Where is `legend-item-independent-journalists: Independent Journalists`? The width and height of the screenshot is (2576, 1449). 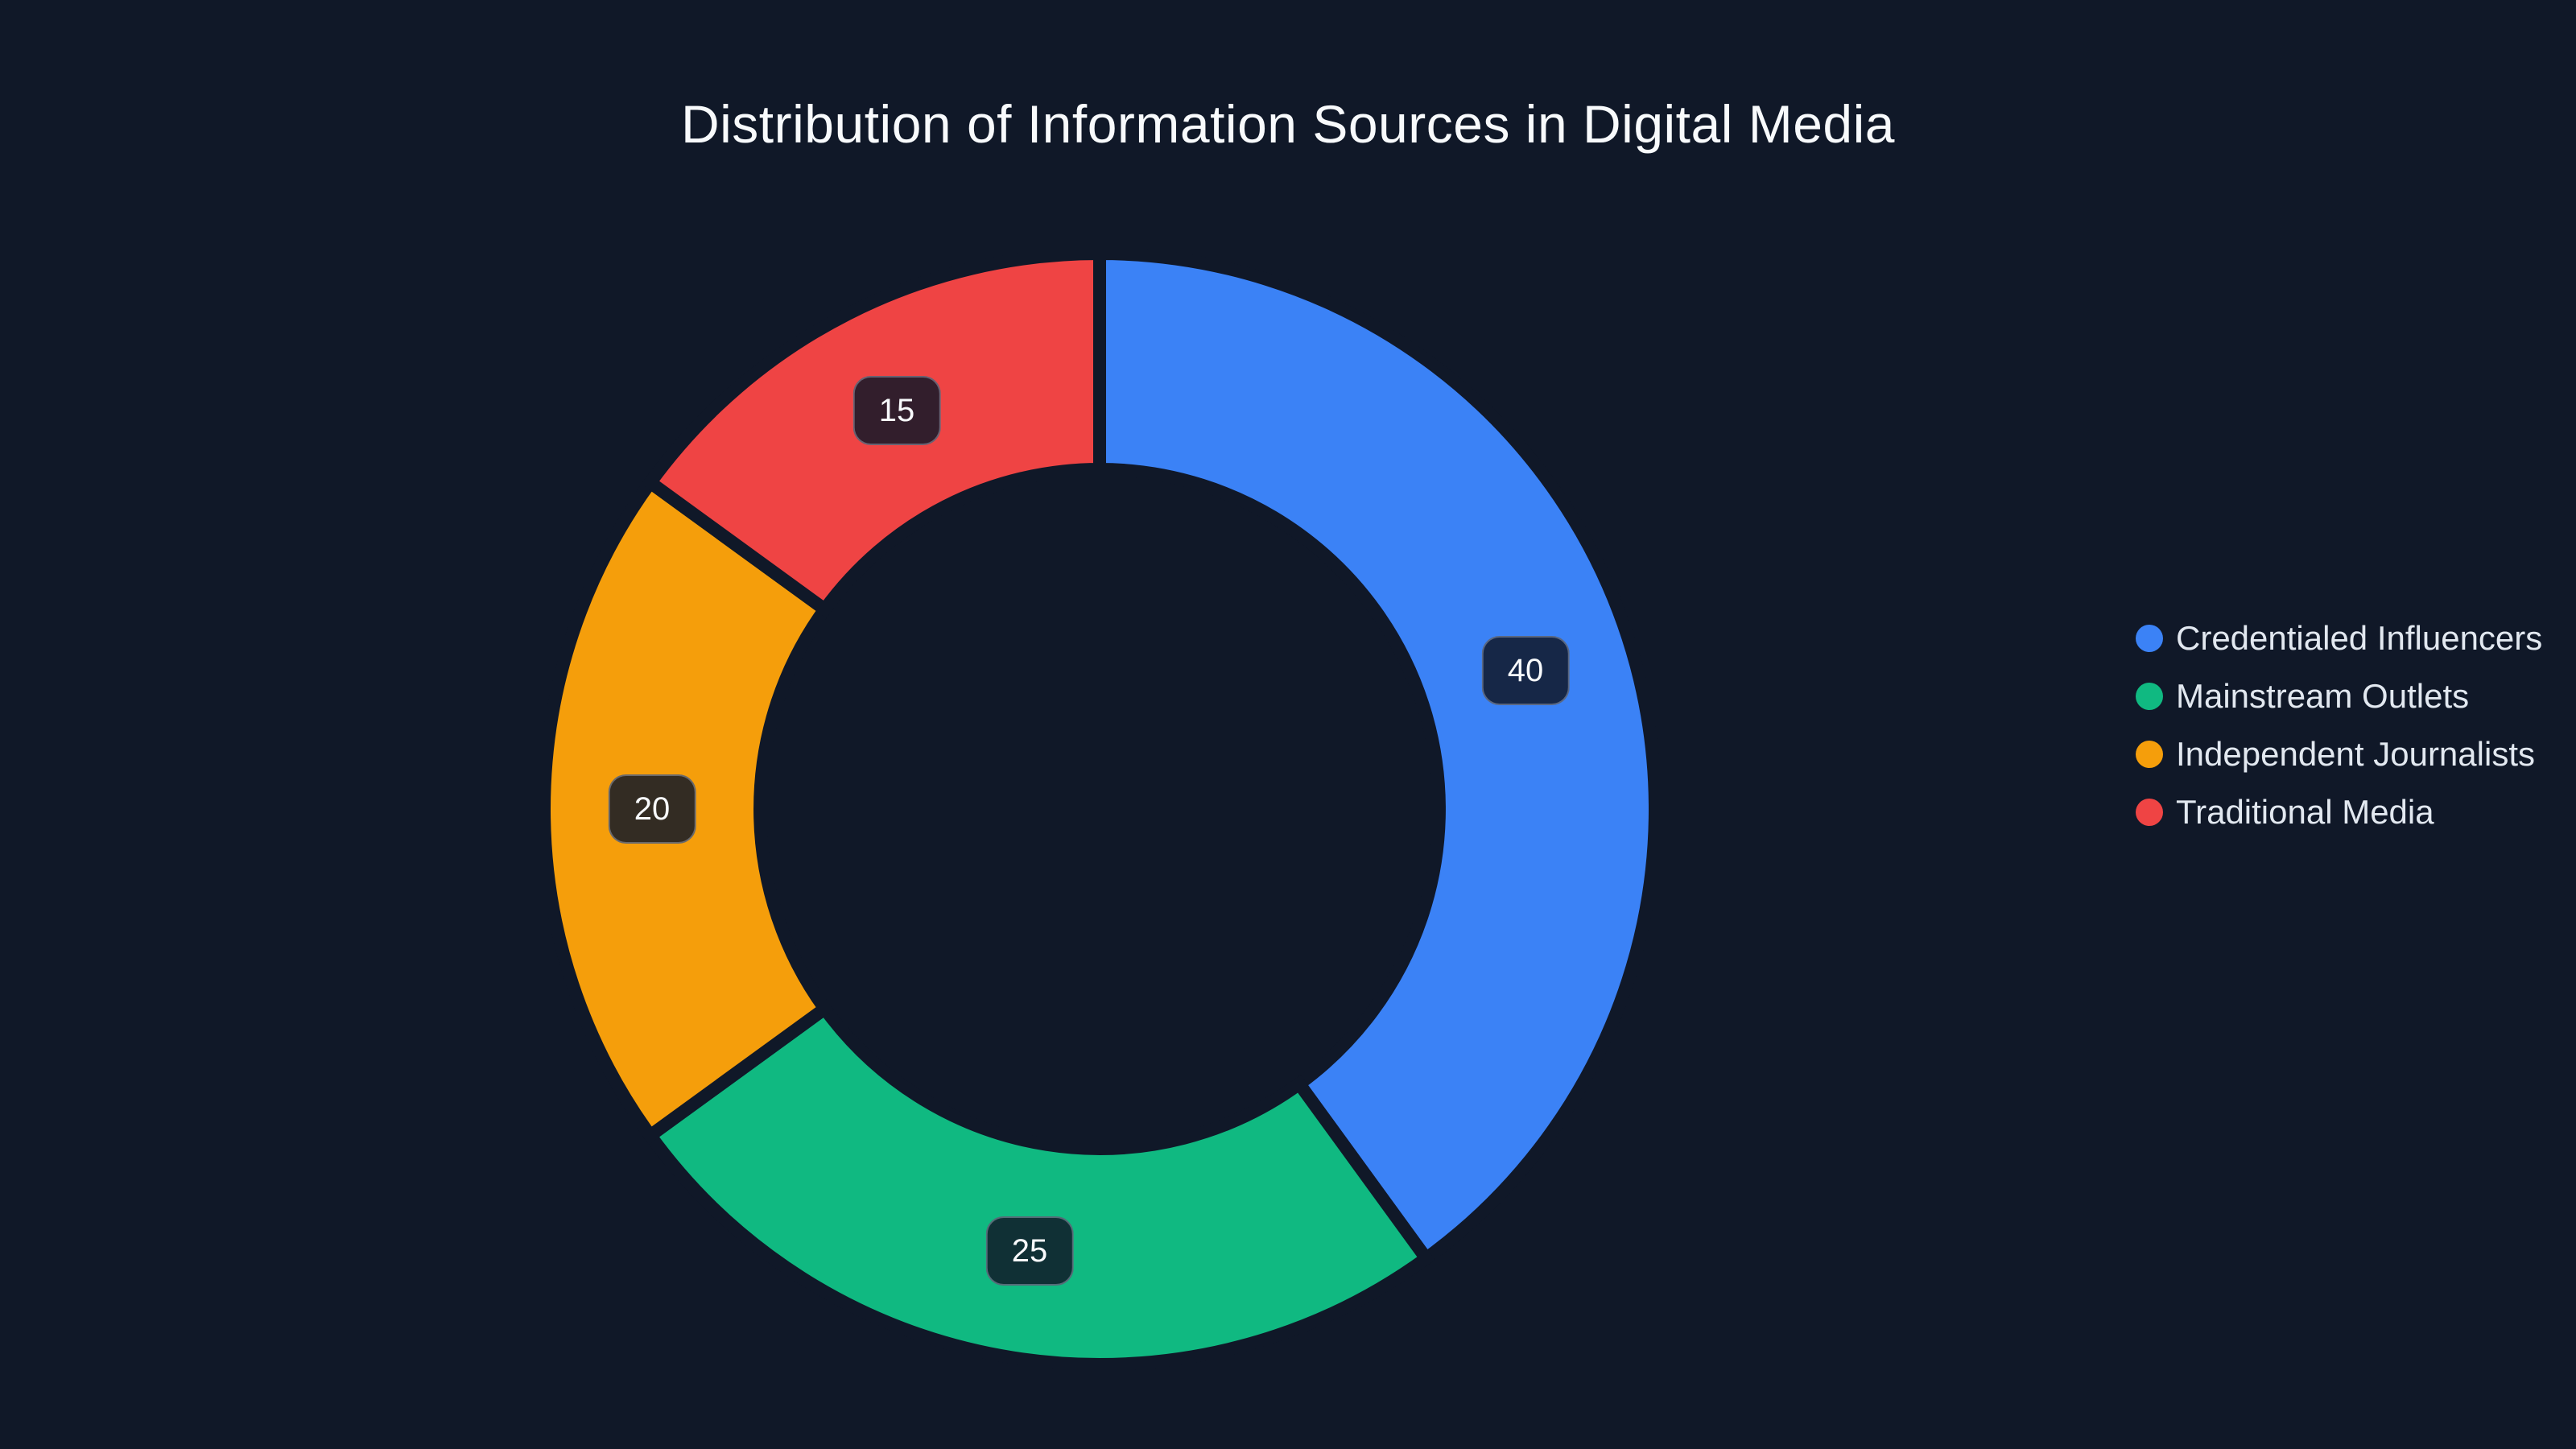
legend-item-independent-journalists: Independent Journalists is located at coordinates (2339, 754).